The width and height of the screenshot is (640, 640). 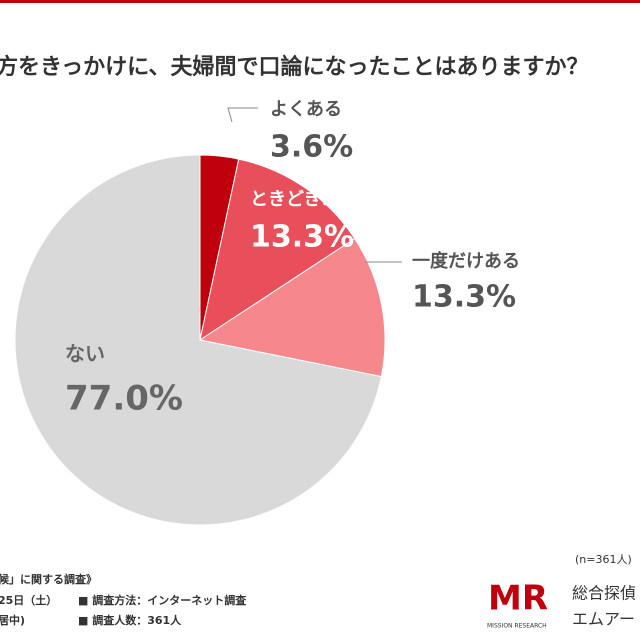 What do you see at coordinates (311, 147) in the screenshot?
I see `value-label: 3.6%` at bounding box center [311, 147].